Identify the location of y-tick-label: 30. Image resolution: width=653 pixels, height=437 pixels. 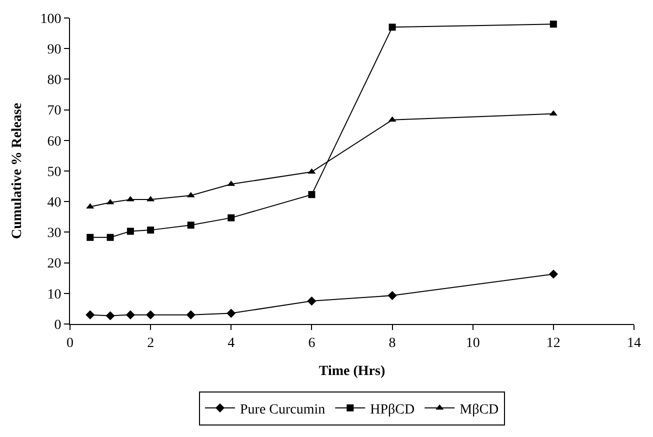
(54, 234).